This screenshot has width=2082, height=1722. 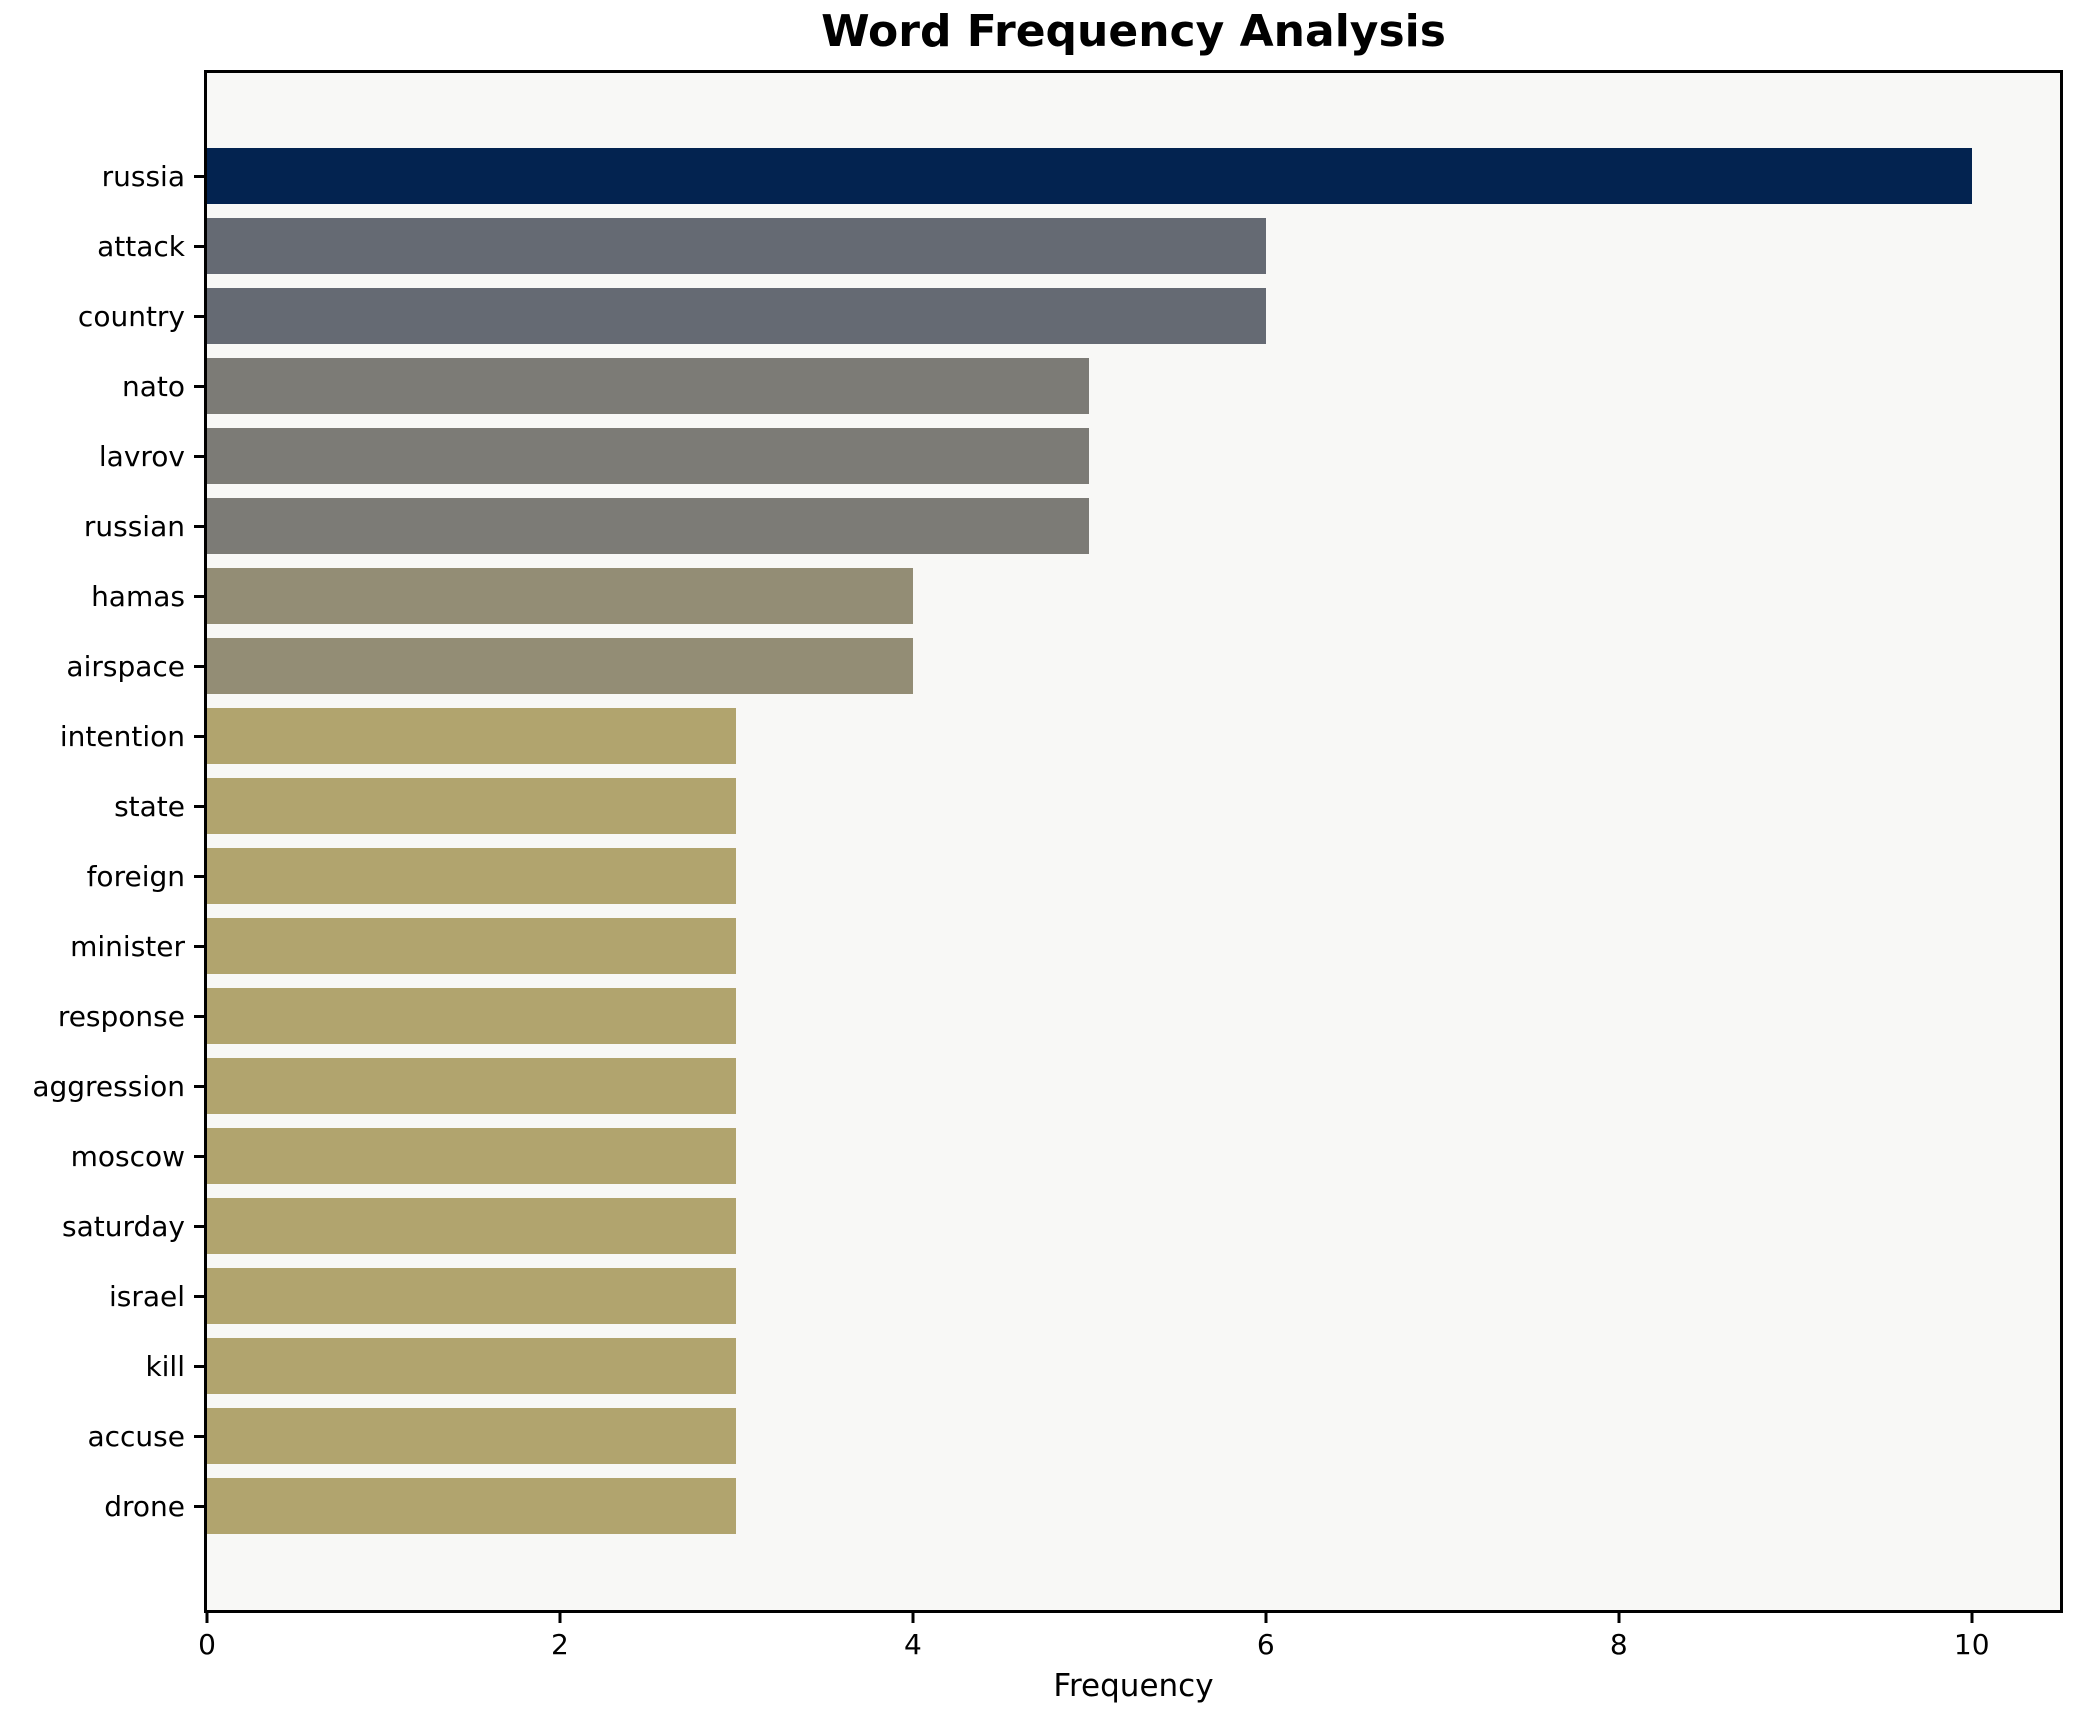 I want to click on y-label-response: response, so click(x=121, y=1016).